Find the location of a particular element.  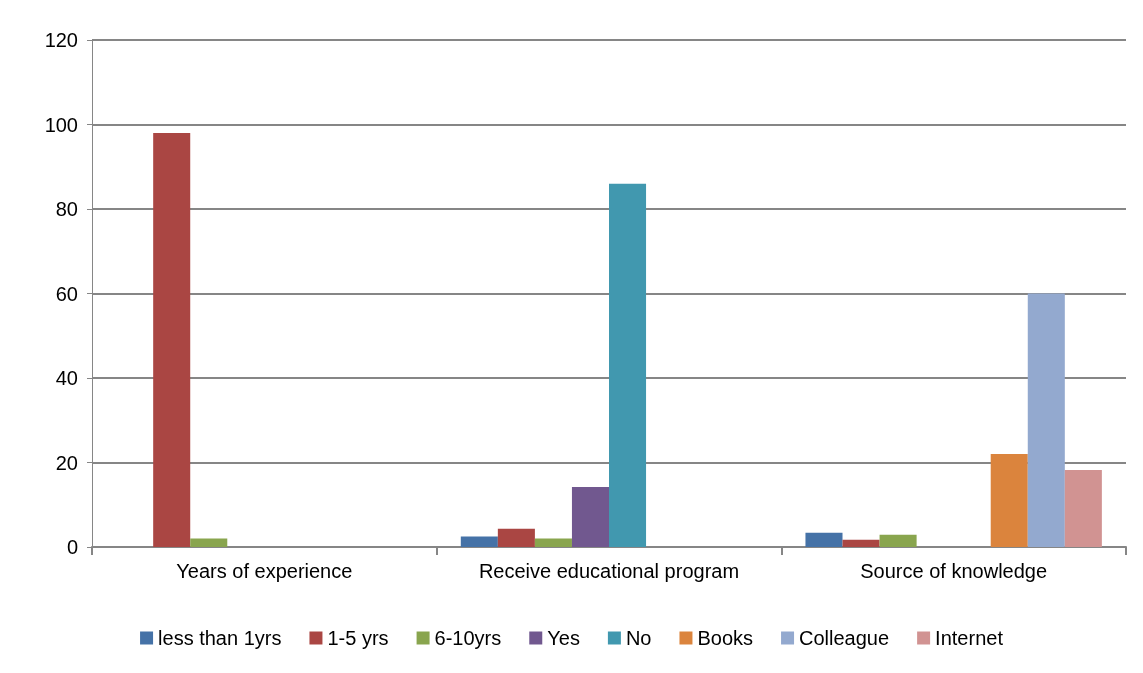

legend-label: 6-10yrs is located at coordinates (468, 638).